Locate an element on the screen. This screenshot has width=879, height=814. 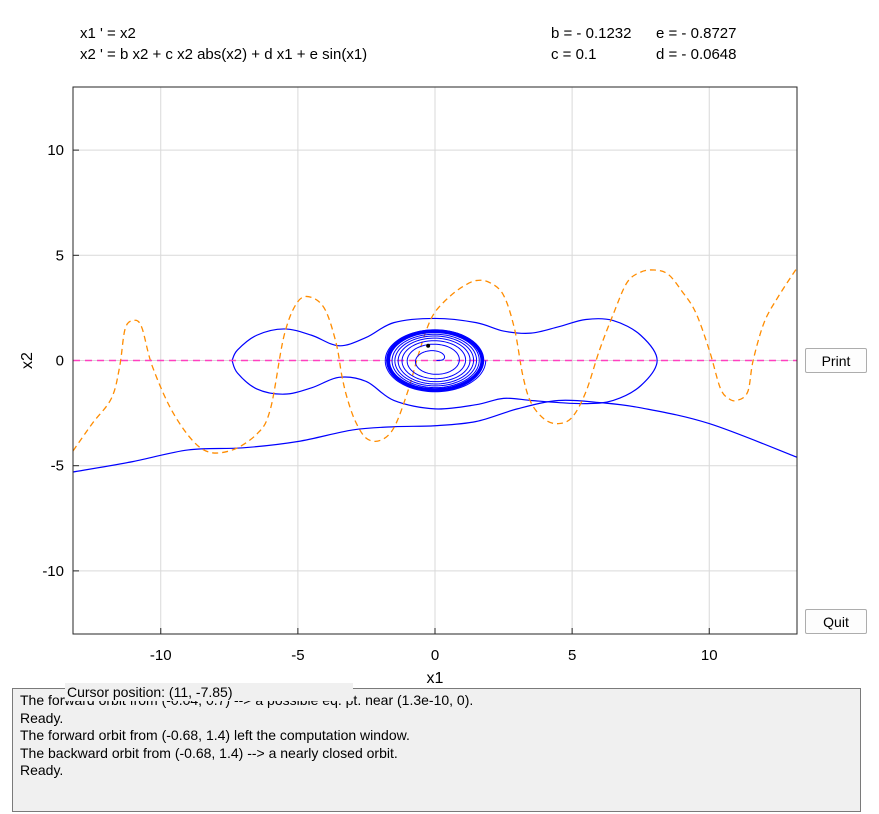
initial-point-marker is located at coordinates (428, 345).